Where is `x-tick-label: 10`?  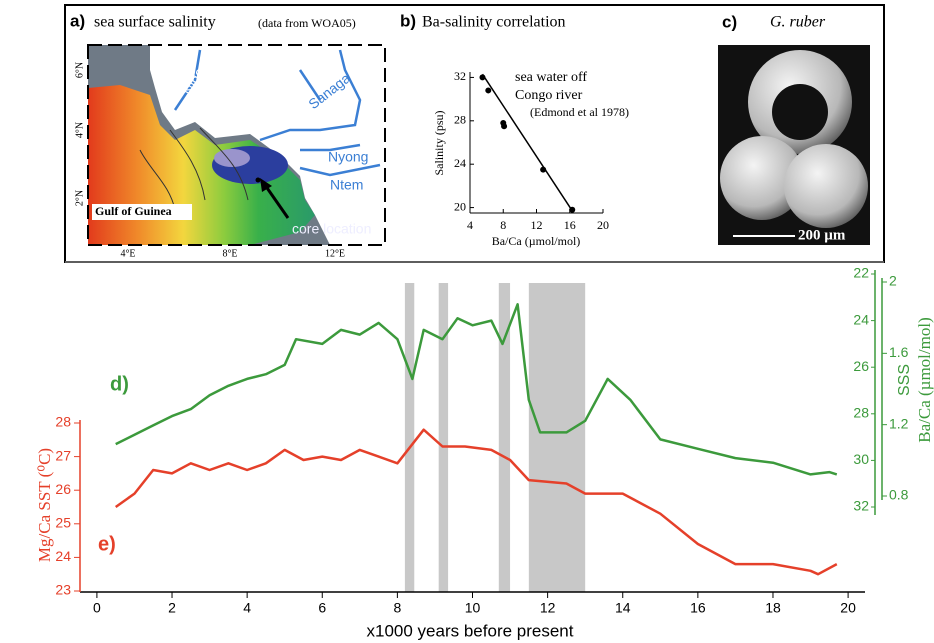 x-tick-label: 10 is located at coordinates (473, 608).